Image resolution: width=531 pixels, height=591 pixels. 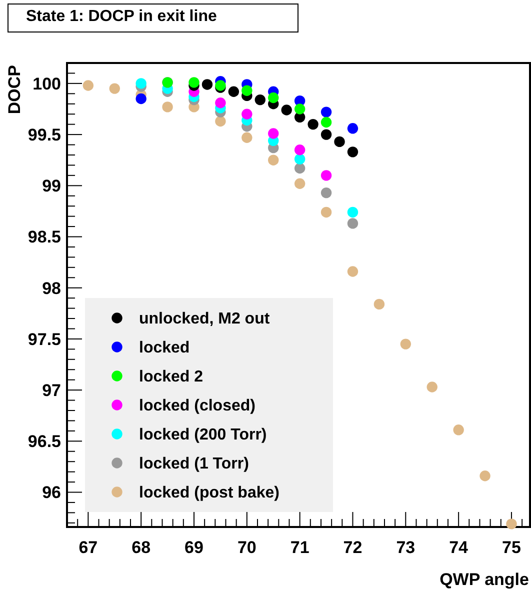 I want to click on chart-title: State 1: DOCP in exit line, so click(x=121, y=16).